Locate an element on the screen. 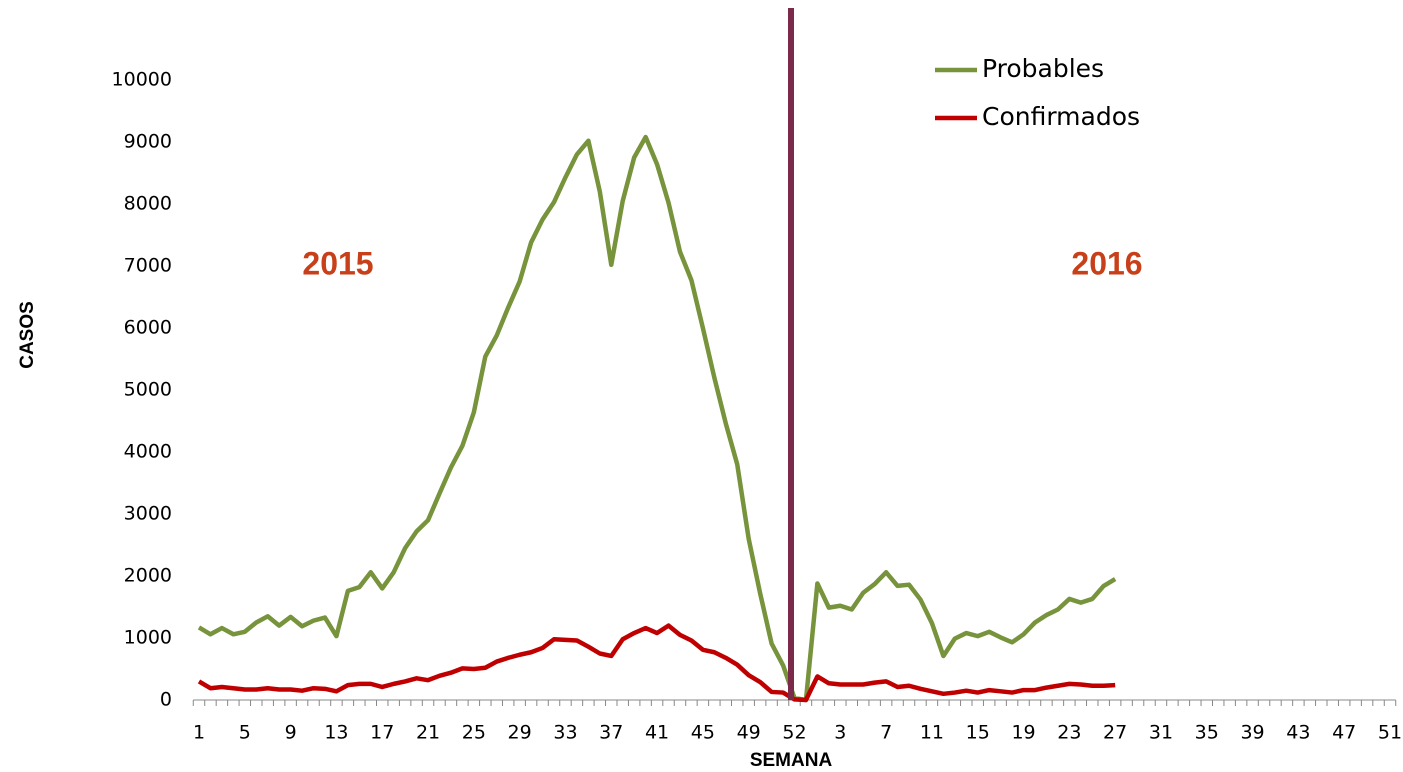 This screenshot has width=1403, height=772. x-tick-label: 19 is located at coordinates (1023, 733).